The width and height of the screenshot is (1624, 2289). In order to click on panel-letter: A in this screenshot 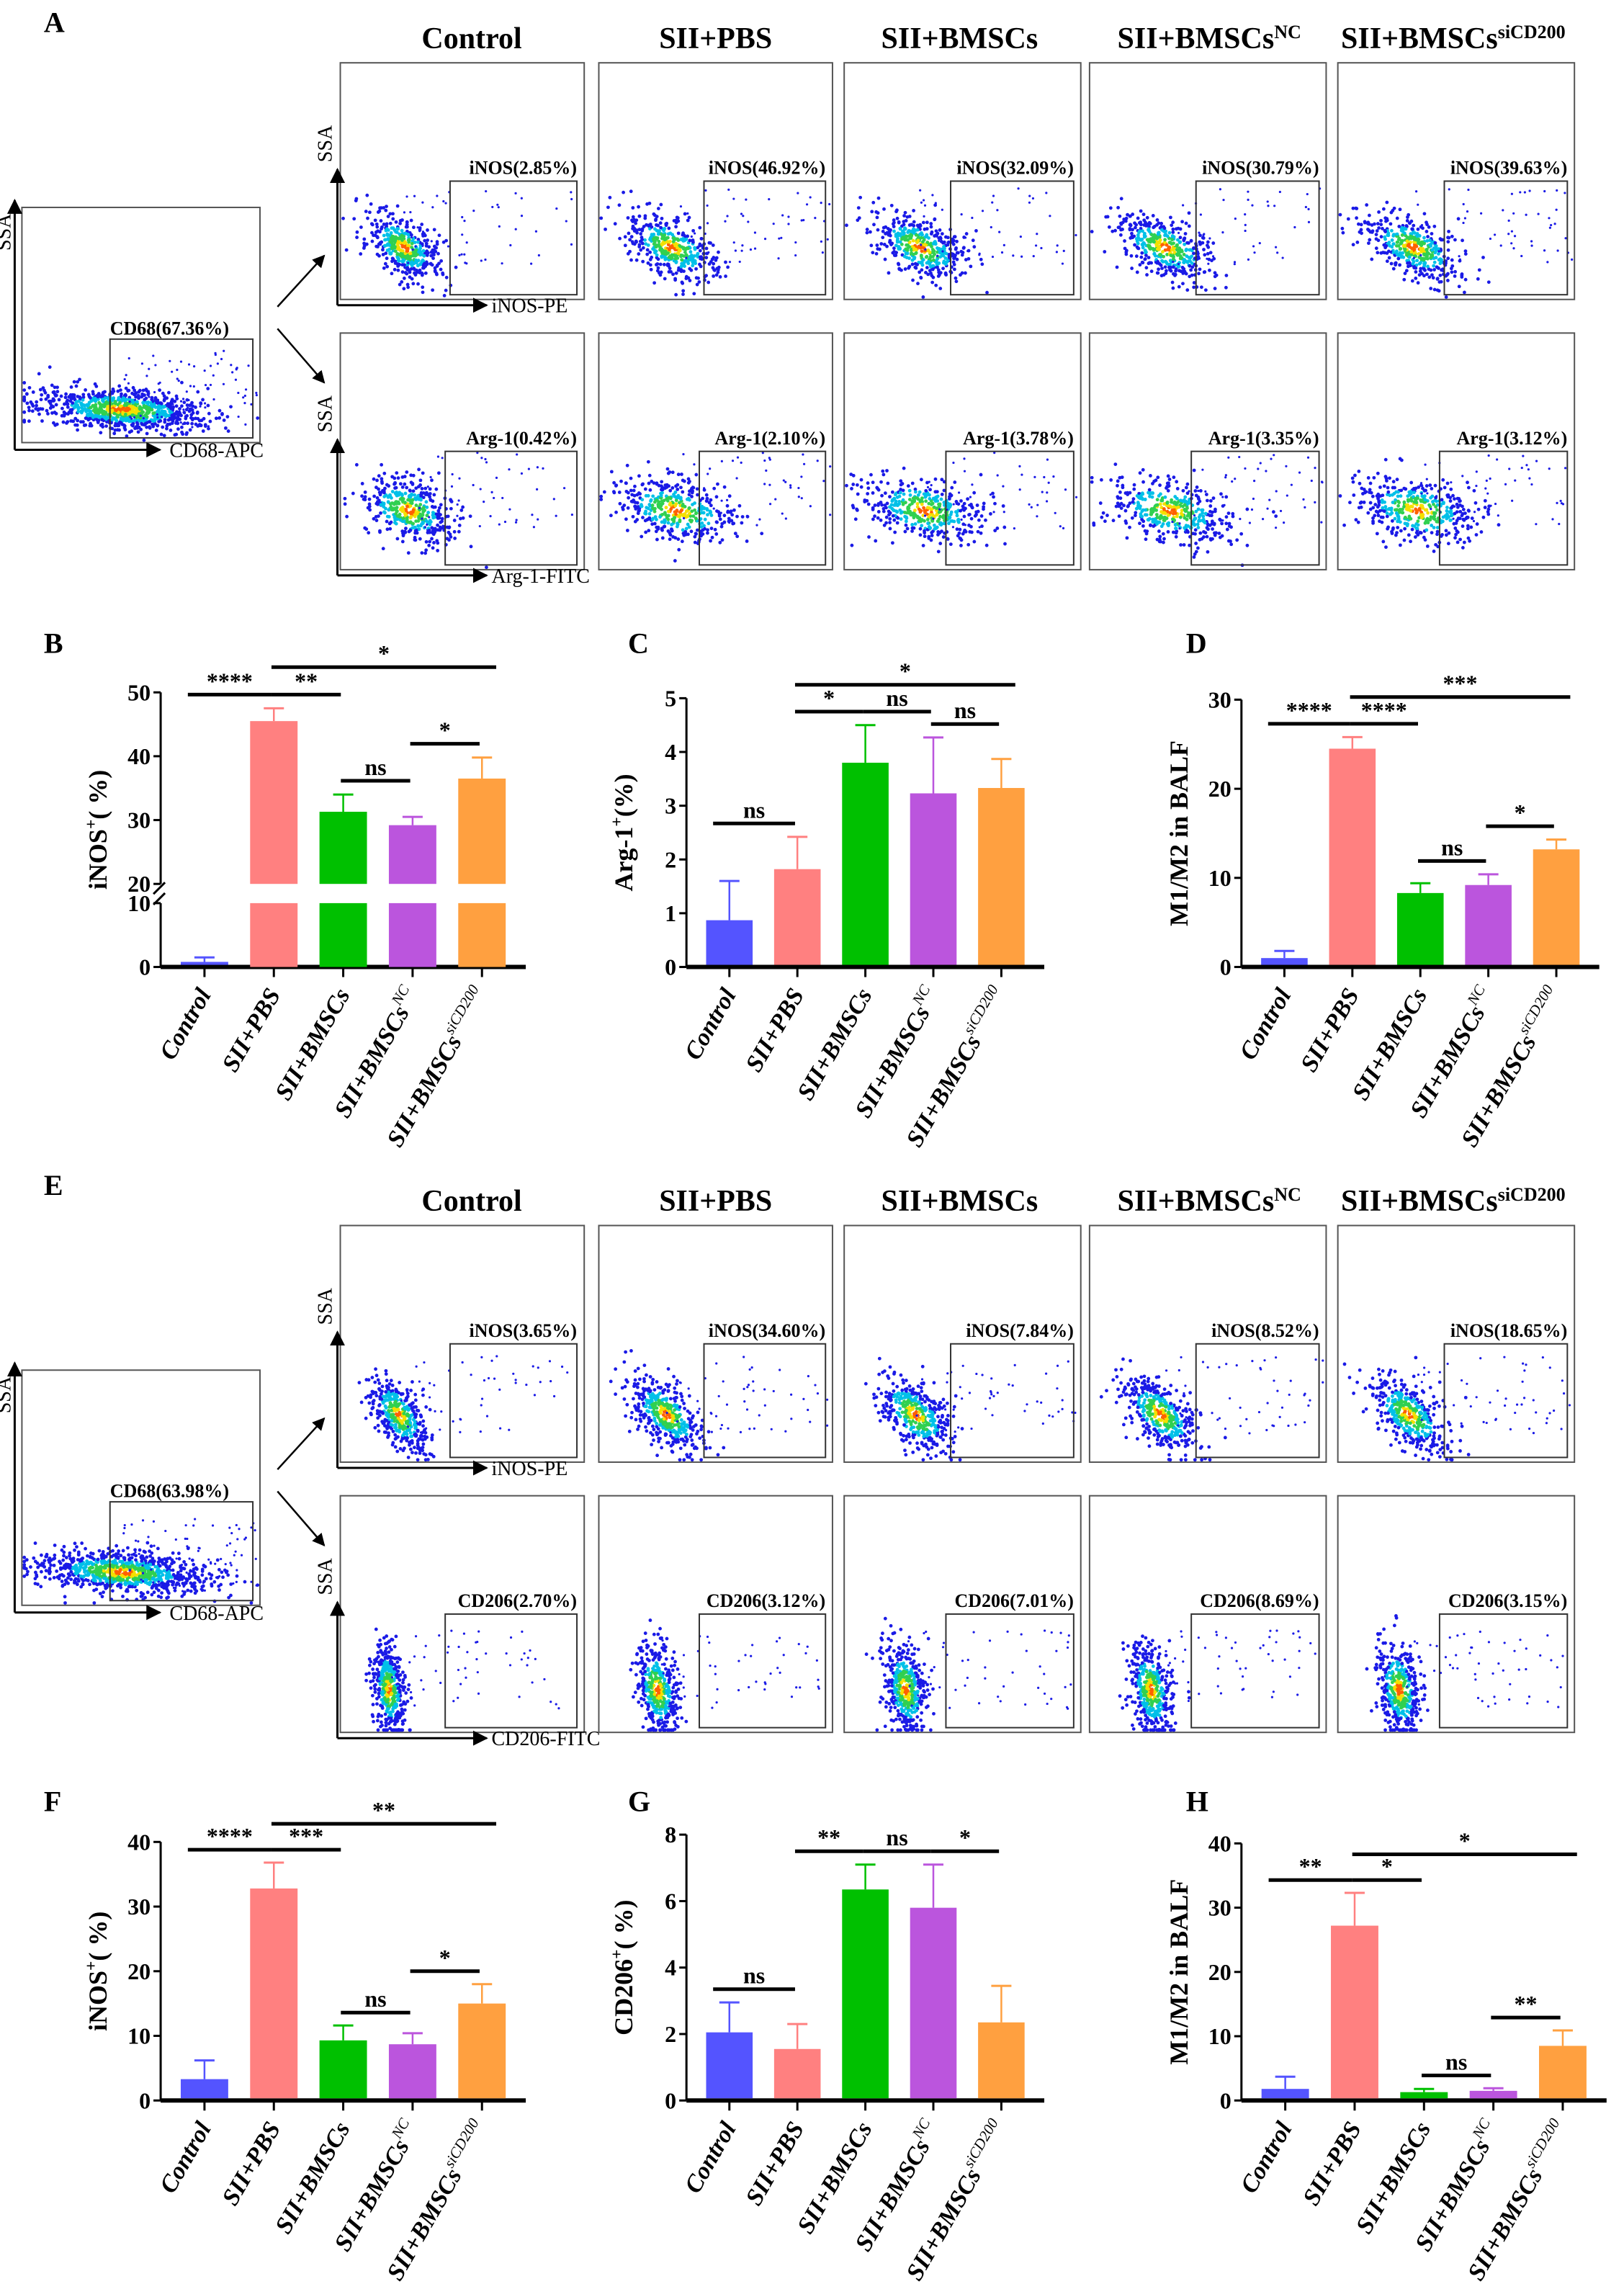, I will do `click(55, 22)`.